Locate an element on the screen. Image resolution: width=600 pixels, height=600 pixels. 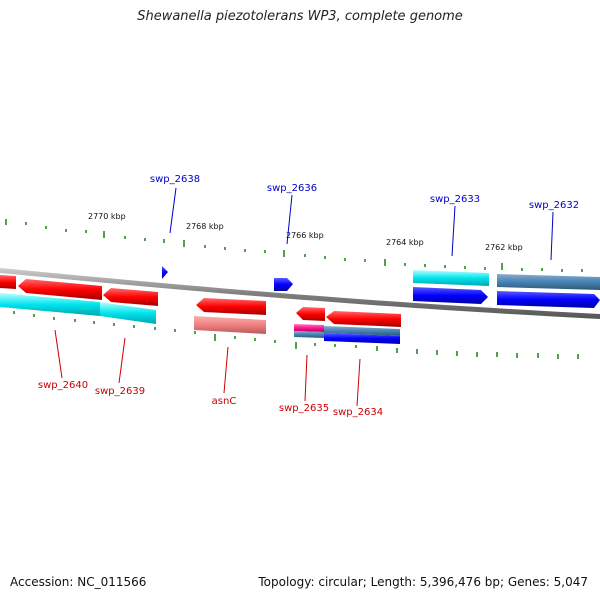
gene-swp-2635-magenta is located at coordinates (309, 328).